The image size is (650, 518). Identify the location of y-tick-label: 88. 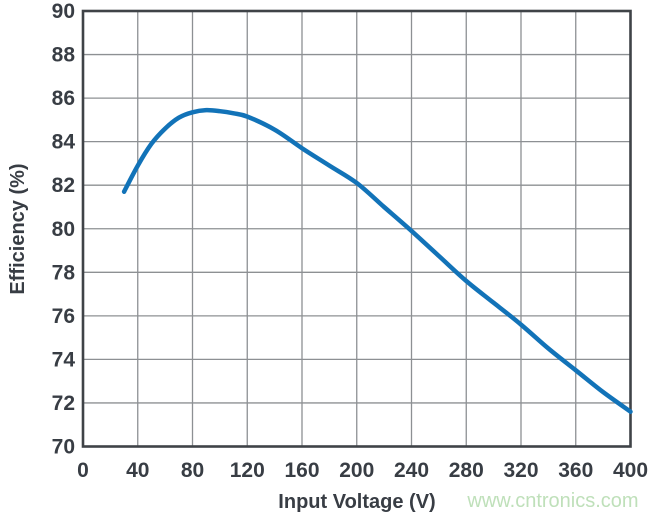
(64, 55).